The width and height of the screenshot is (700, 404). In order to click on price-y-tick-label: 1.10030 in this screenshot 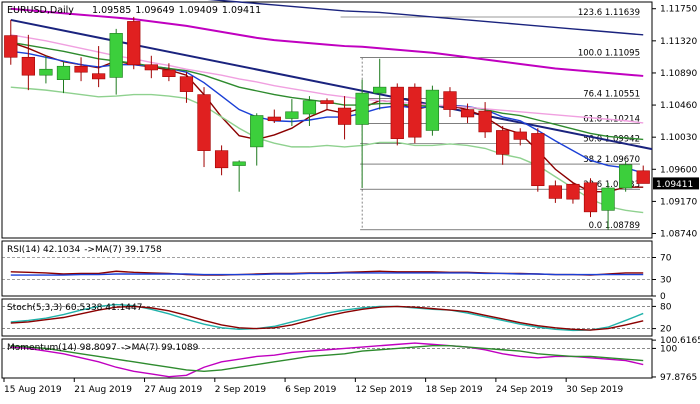, I will do `click(678, 138)`.